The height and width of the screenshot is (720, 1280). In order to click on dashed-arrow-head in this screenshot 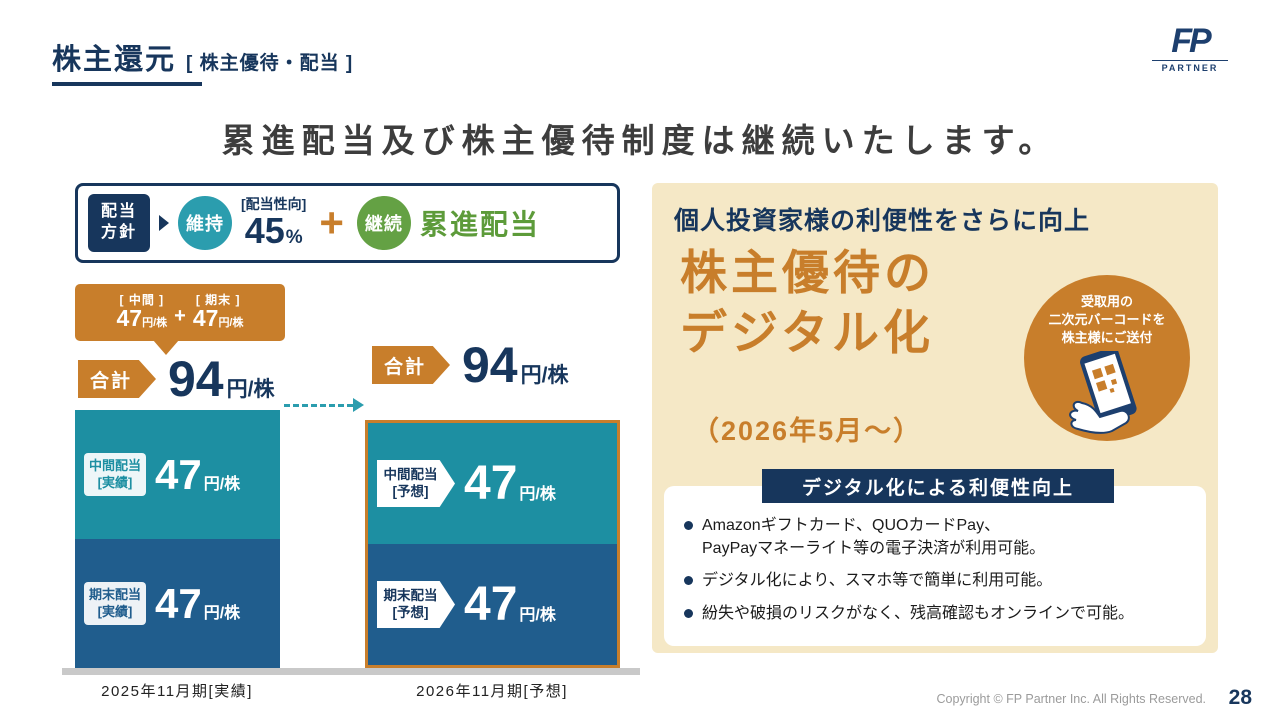, I will do `click(358, 405)`.